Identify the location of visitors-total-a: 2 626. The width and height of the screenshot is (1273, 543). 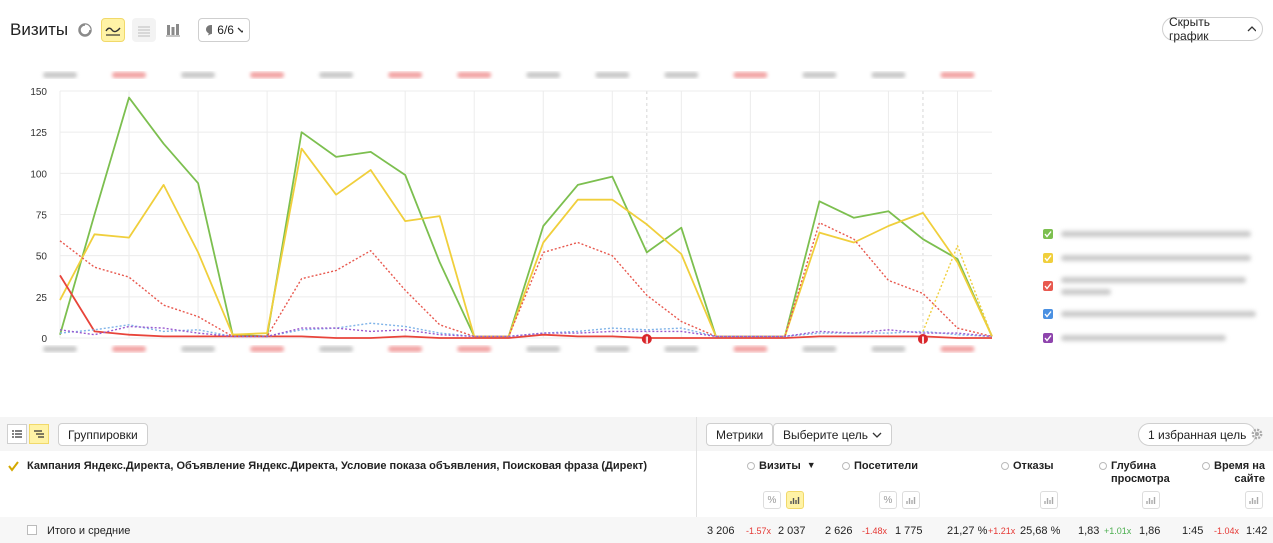
(839, 531).